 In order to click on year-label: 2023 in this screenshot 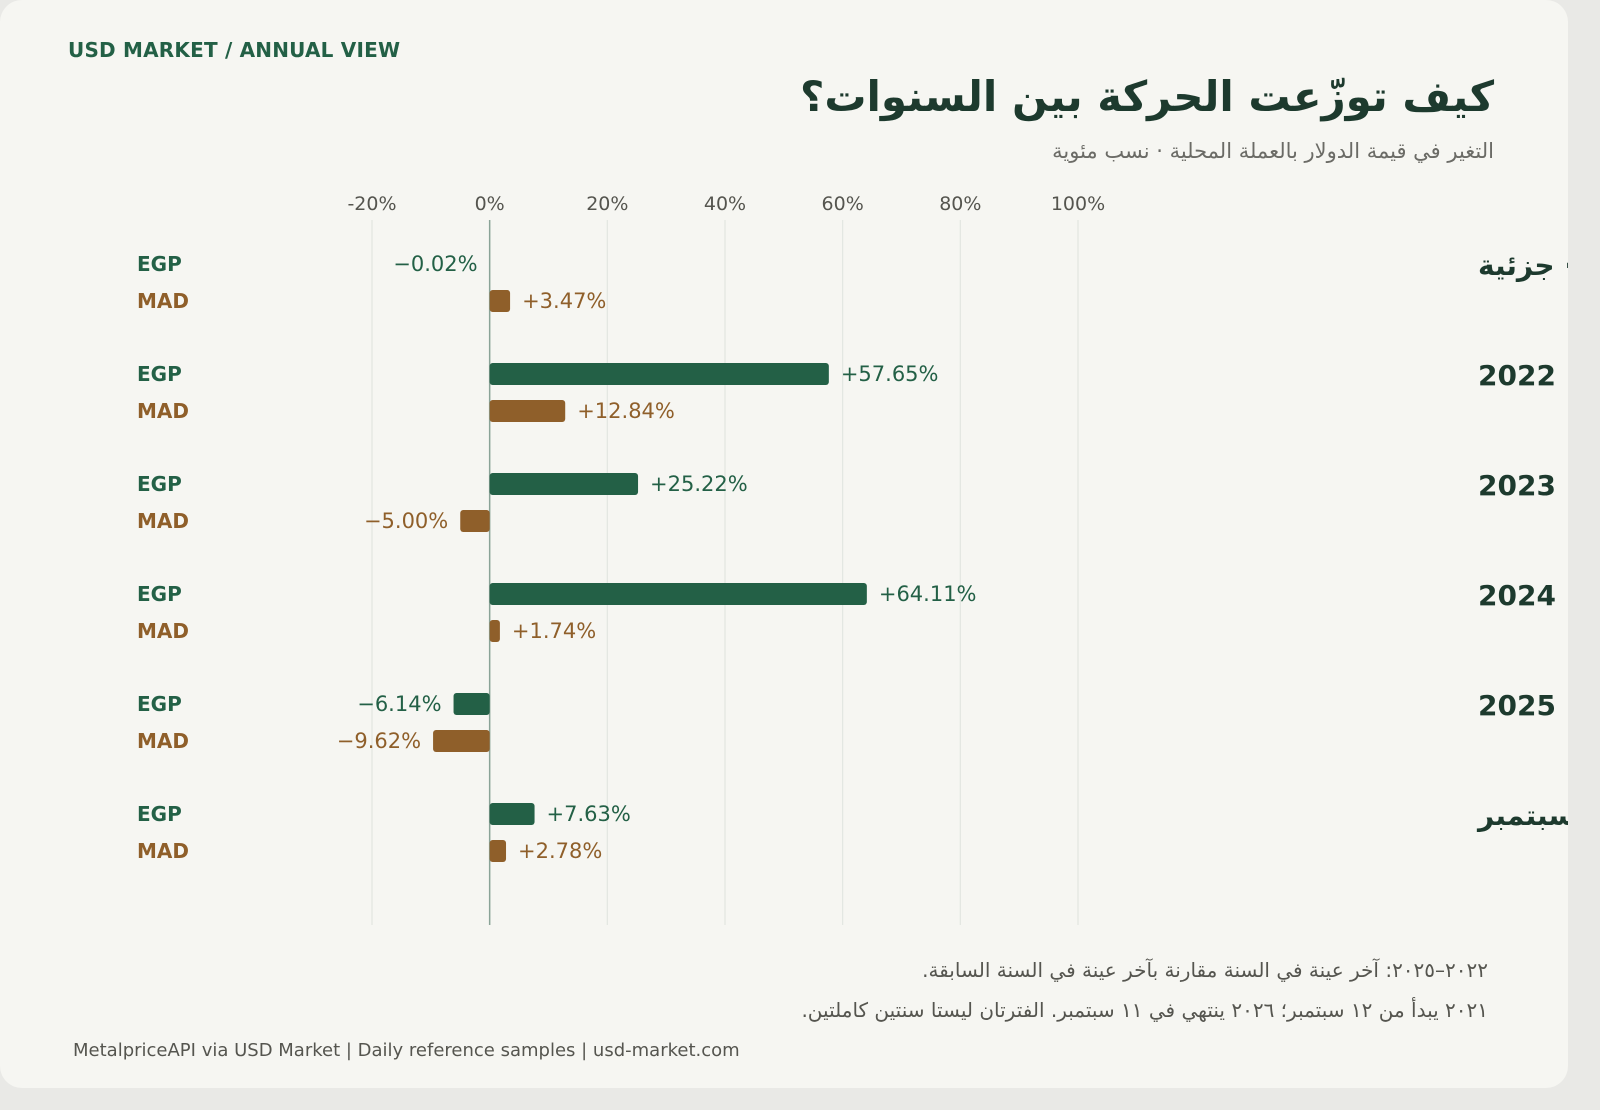, I will do `click(1517, 485)`.